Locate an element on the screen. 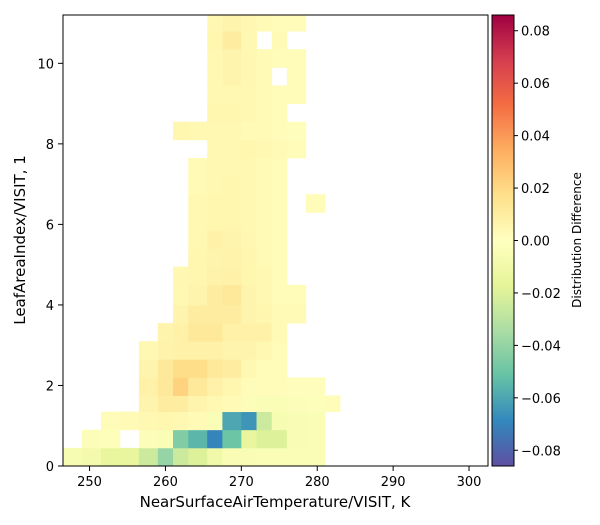 The width and height of the screenshot is (600, 525). colorbar-tick-label: 0.02 is located at coordinates (535, 189).